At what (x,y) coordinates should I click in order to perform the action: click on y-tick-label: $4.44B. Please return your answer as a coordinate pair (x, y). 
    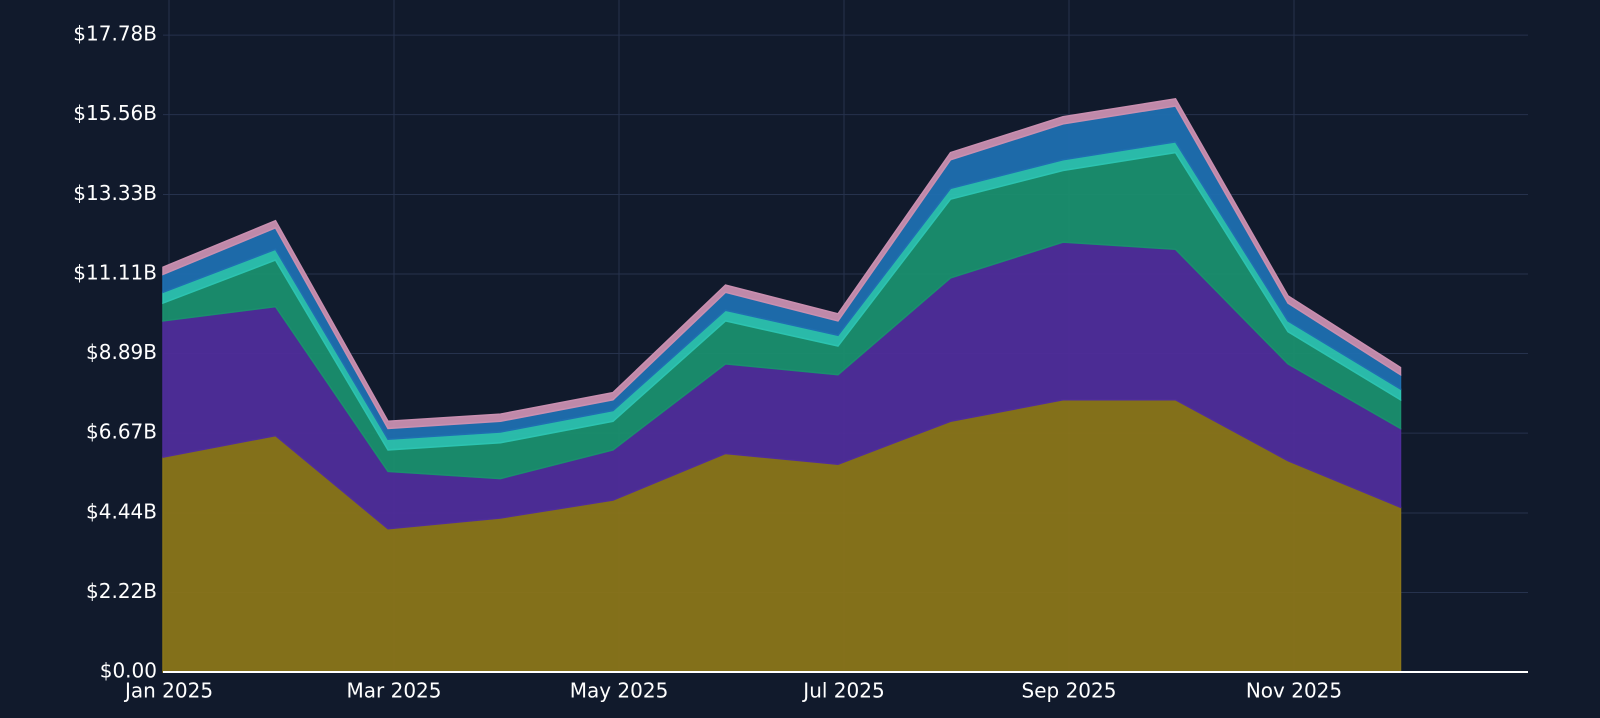
    Looking at the image, I should click on (121, 511).